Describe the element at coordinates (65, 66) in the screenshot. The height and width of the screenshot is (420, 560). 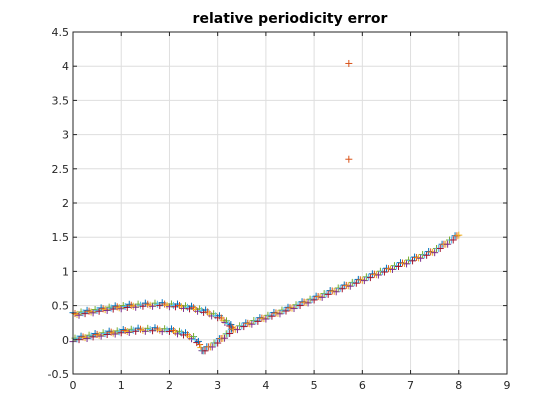
I see `y-tick-label: 4` at that location.